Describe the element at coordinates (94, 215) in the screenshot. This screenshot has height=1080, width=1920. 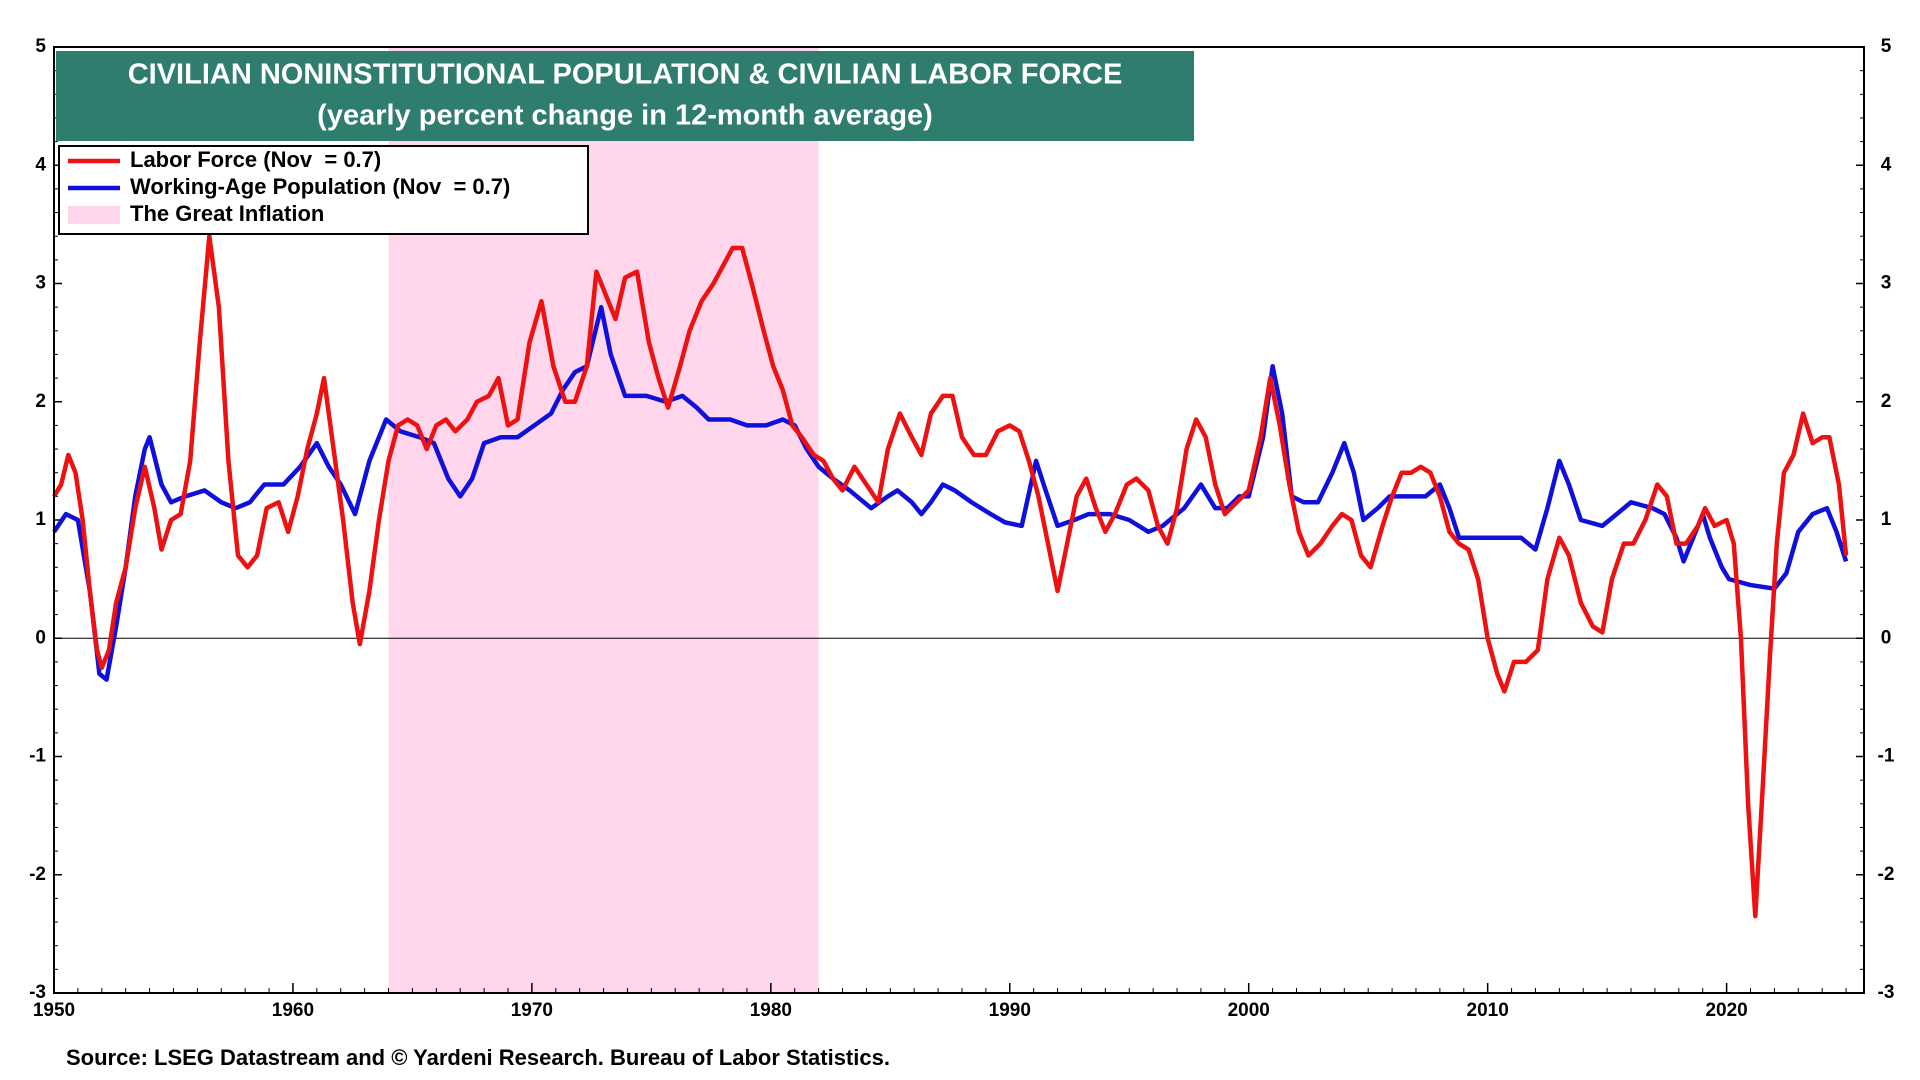
I see `legend-swatch` at that location.